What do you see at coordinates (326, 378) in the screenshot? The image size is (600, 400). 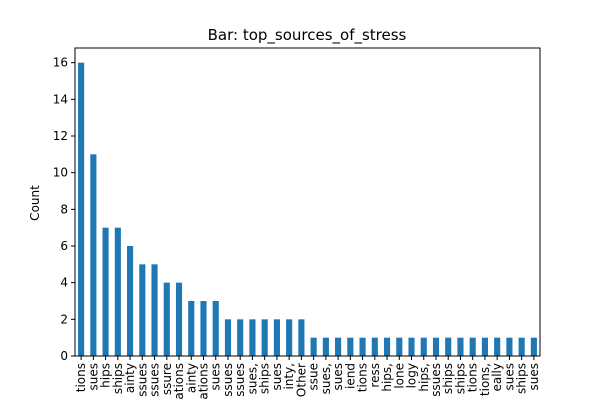 I see `x-tick-label-20: sues,` at bounding box center [326, 378].